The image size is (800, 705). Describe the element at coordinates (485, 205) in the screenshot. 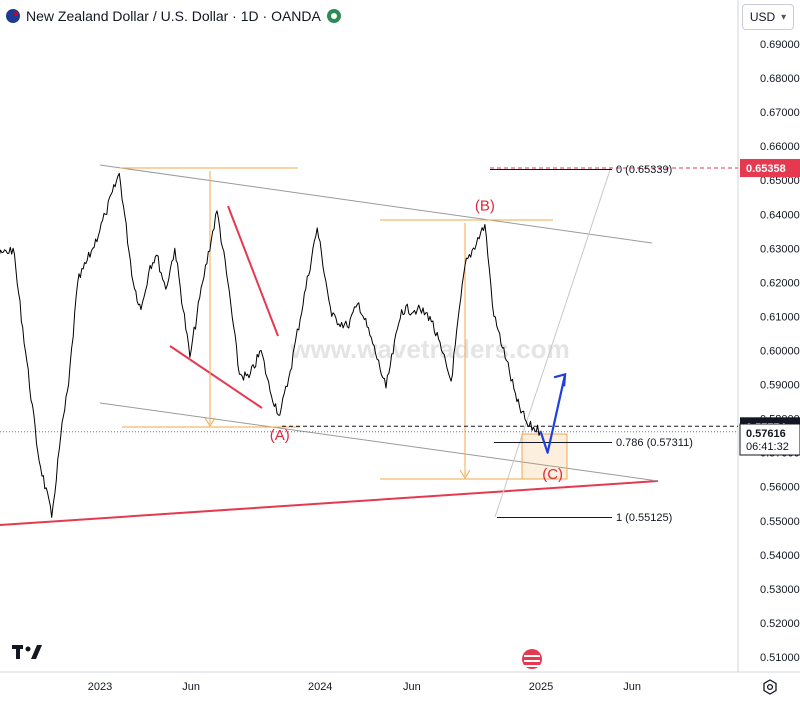

I see `wave-label: (B)` at that location.